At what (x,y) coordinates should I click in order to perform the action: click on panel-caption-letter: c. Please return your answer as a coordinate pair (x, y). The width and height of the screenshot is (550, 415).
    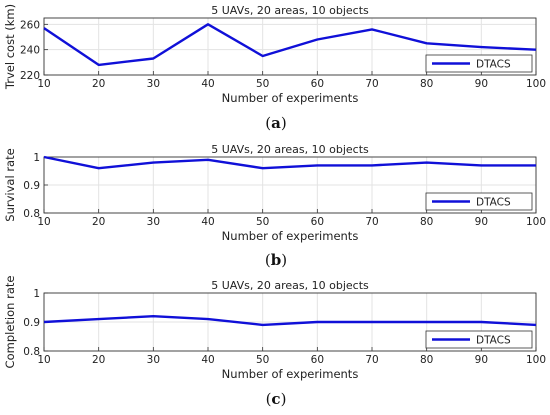
    Looking at the image, I should click on (275, 399).